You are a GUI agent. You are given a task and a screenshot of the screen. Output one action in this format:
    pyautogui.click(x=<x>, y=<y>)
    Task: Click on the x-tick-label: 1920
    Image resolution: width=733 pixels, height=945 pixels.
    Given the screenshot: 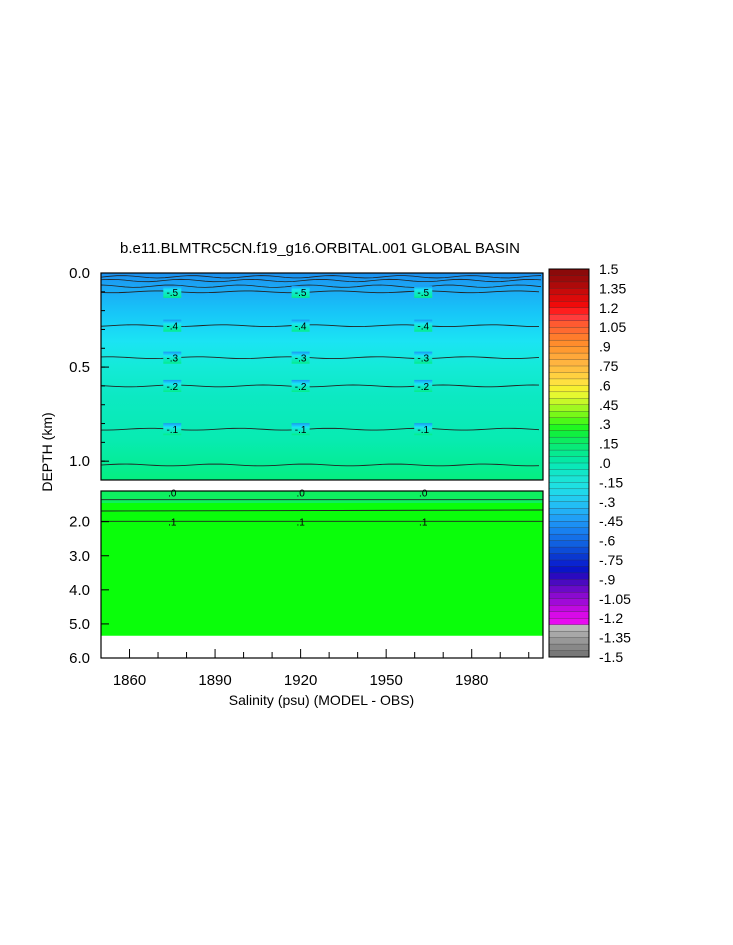 What is the action you would take?
    pyautogui.click(x=300, y=680)
    